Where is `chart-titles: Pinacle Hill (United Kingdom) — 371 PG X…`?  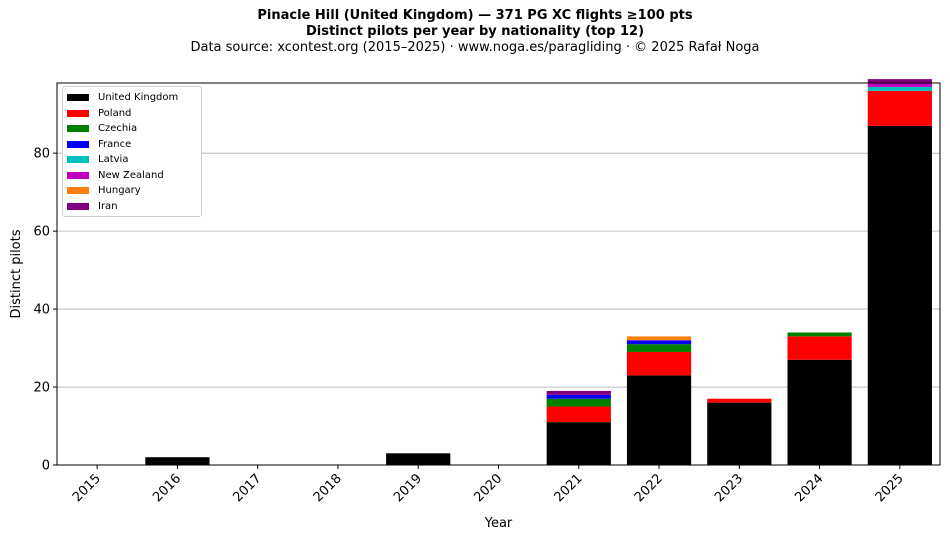 chart-titles: Pinacle Hill (United Kingdom) — 371 PG X… is located at coordinates (475, 32).